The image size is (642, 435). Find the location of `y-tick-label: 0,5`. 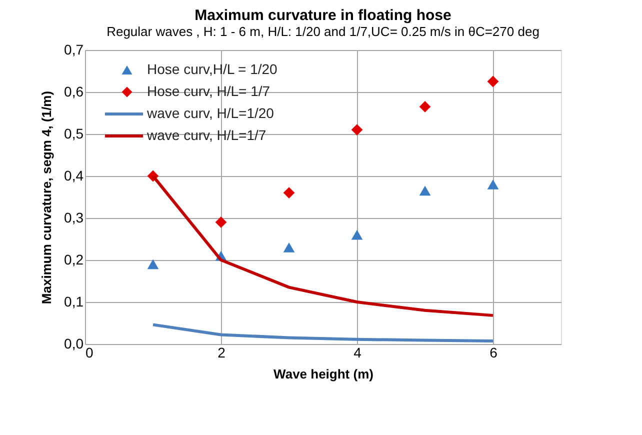

y-tick-label: 0,5 is located at coordinates (74, 134).